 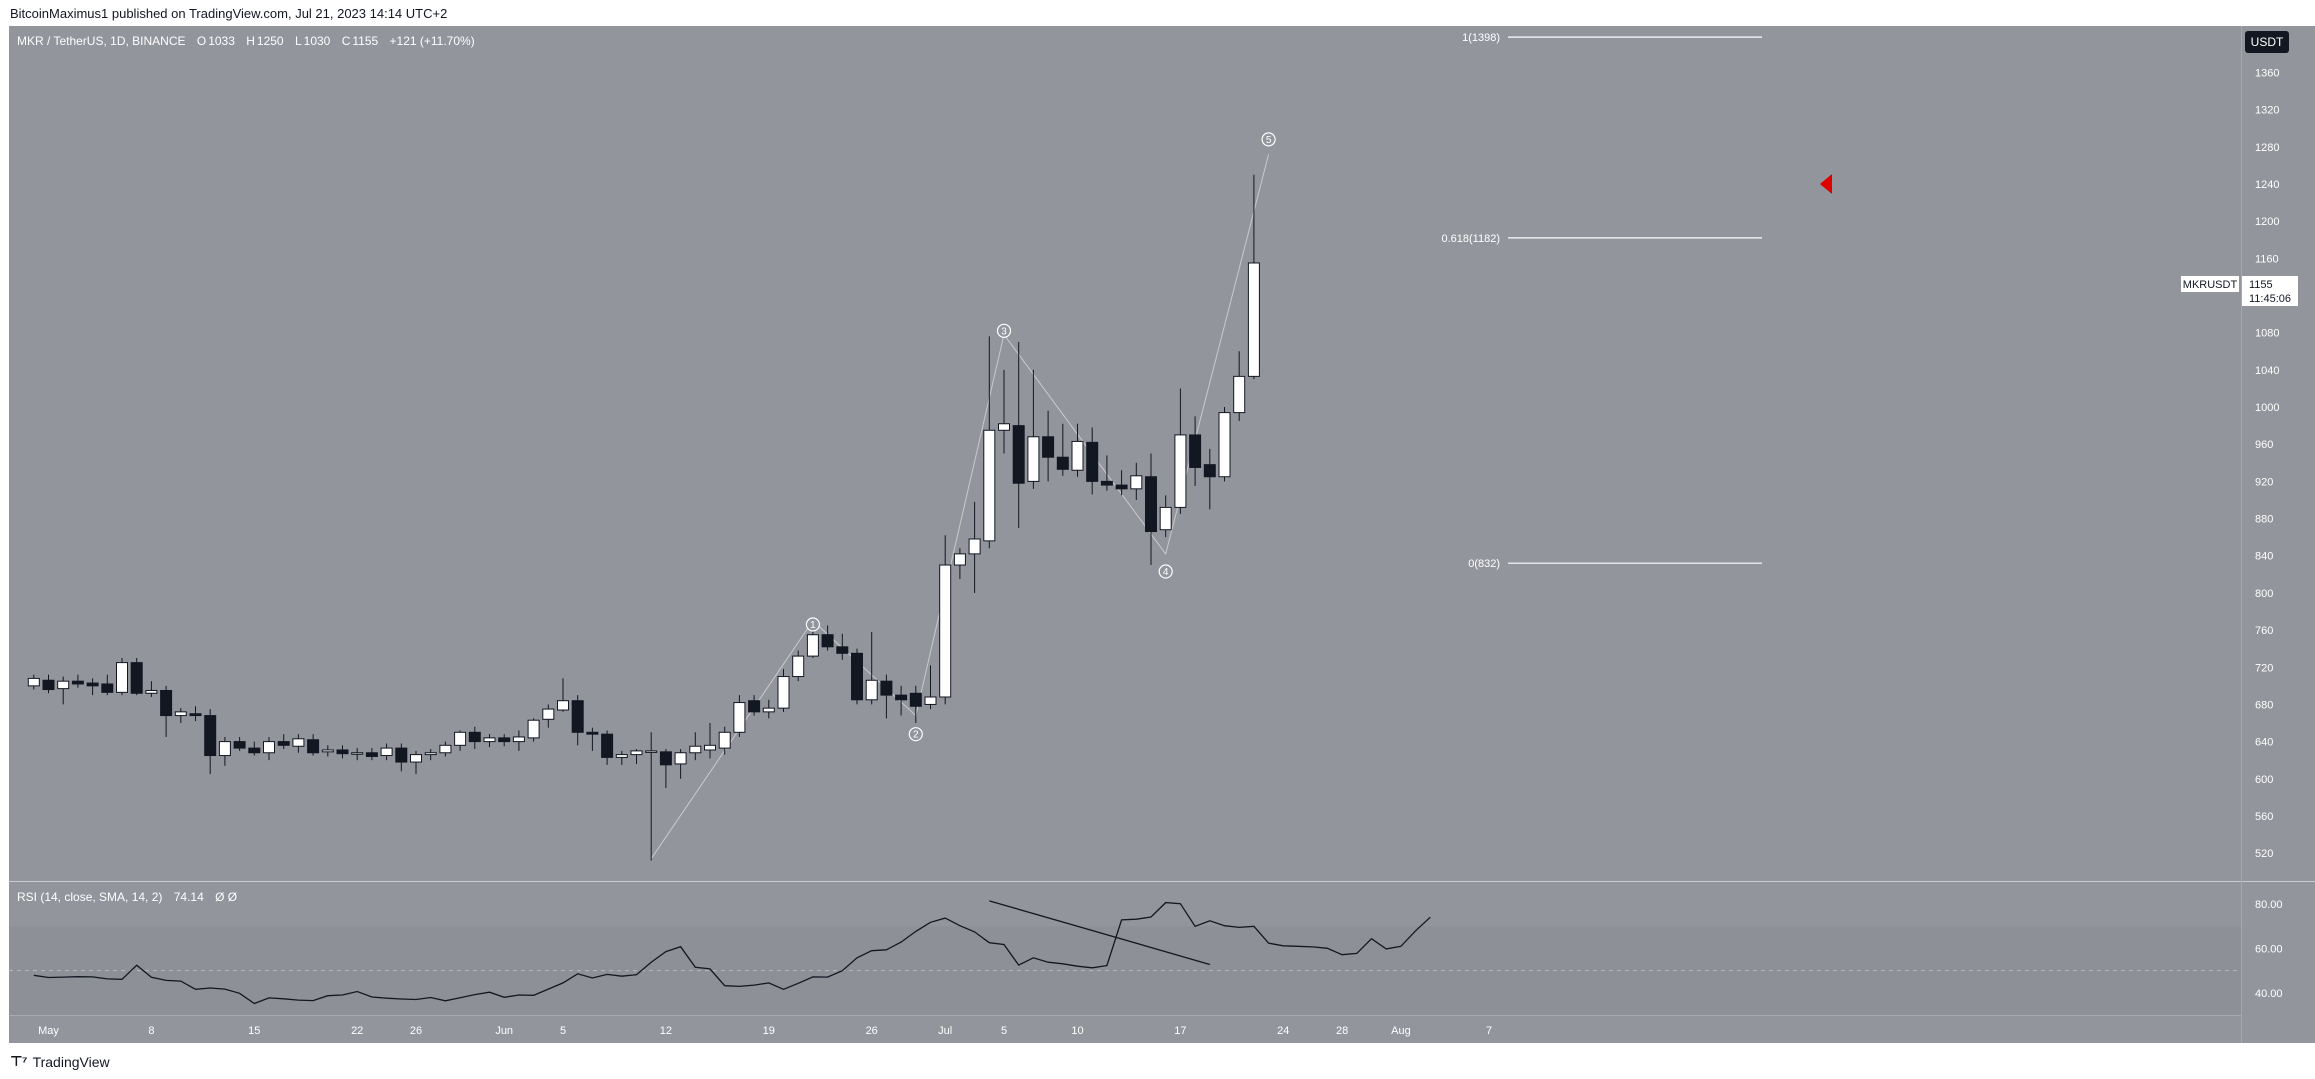 What do you see at coordinates (1004, 330) in the screenshot?
I see `wave-label: 3` at bounding box center [1004, 330].